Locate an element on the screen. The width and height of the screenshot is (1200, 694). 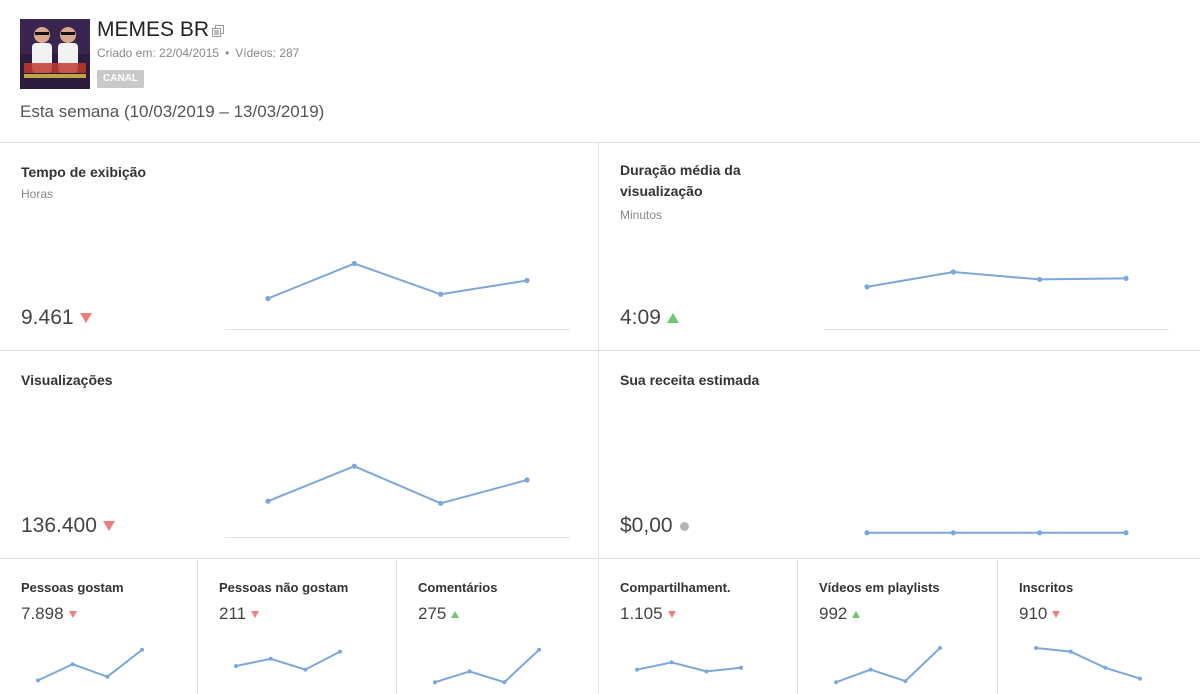
small-metric-title: Inscritos is located at coordinates (1046, 587).